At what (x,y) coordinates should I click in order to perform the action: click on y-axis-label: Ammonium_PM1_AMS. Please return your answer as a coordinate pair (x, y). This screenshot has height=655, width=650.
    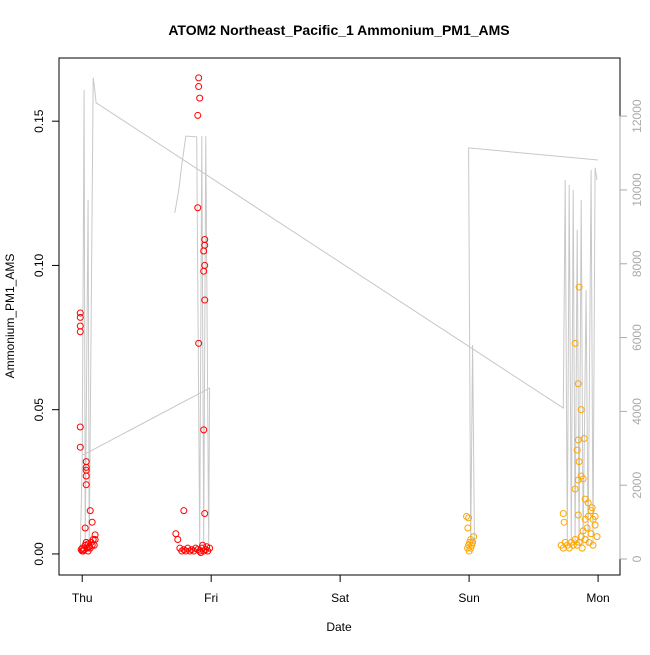
    Looking at the image, I should click on (10, 316).